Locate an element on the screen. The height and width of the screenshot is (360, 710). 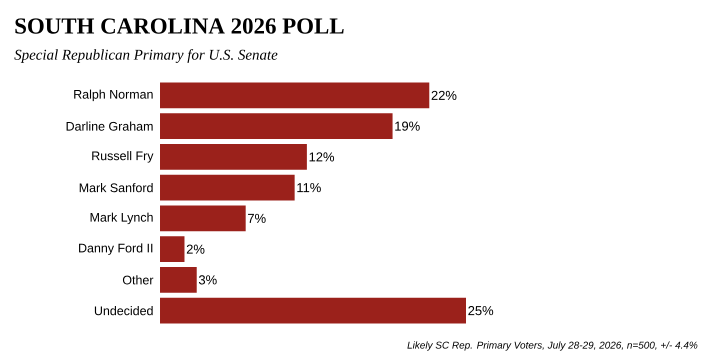
chart-subtitle: Special Republican Primary for U.S. Senate is located at coordinates (146, 56).